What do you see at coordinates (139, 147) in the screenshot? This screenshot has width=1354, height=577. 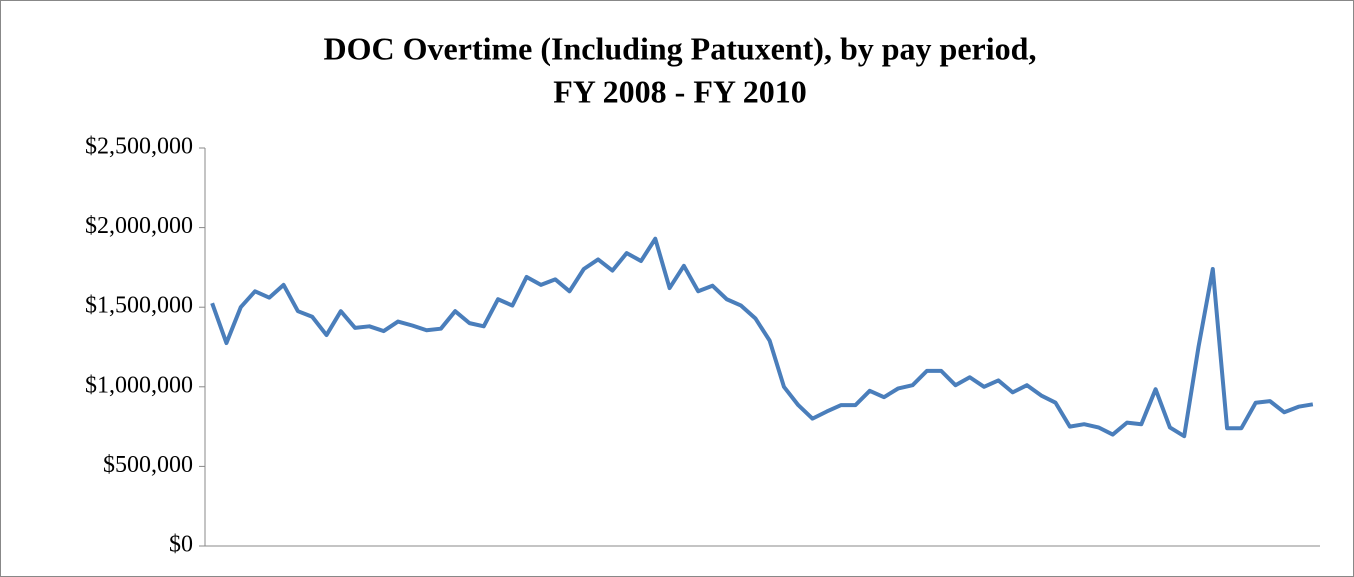 I see `y-tick-label: $2,500,000` at bounding box center [139, 147].